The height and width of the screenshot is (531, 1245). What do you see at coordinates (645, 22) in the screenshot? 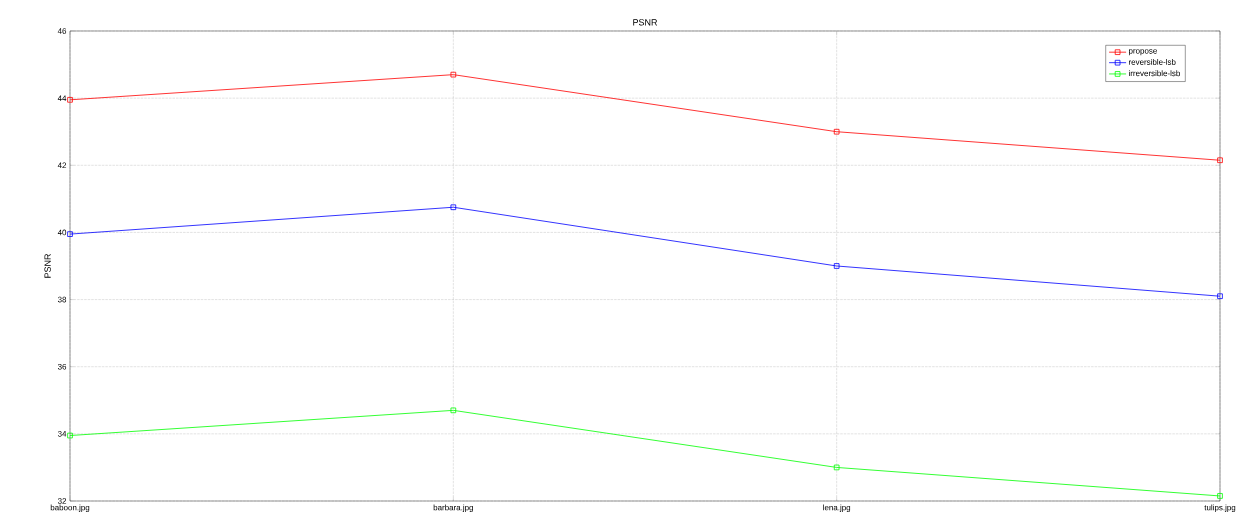
I see `chart-title: PSNR` at bounding box center [645, 22].